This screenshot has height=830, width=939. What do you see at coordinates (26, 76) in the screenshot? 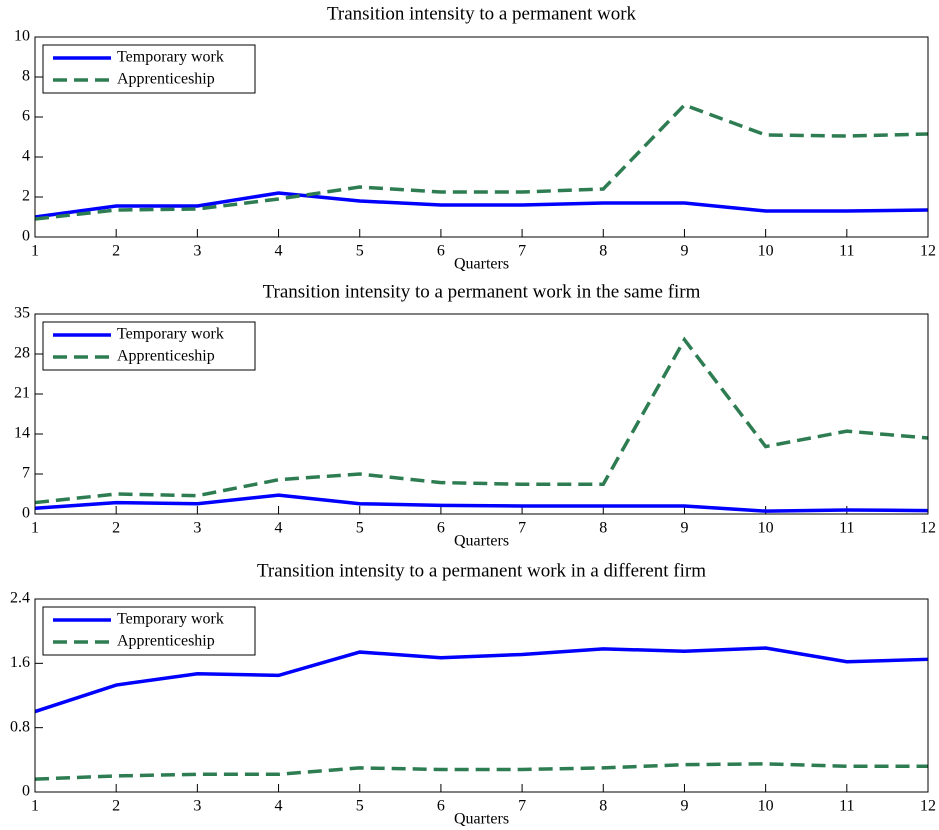
I see `y-tick-label: 8` at bounding box center [26, 76].